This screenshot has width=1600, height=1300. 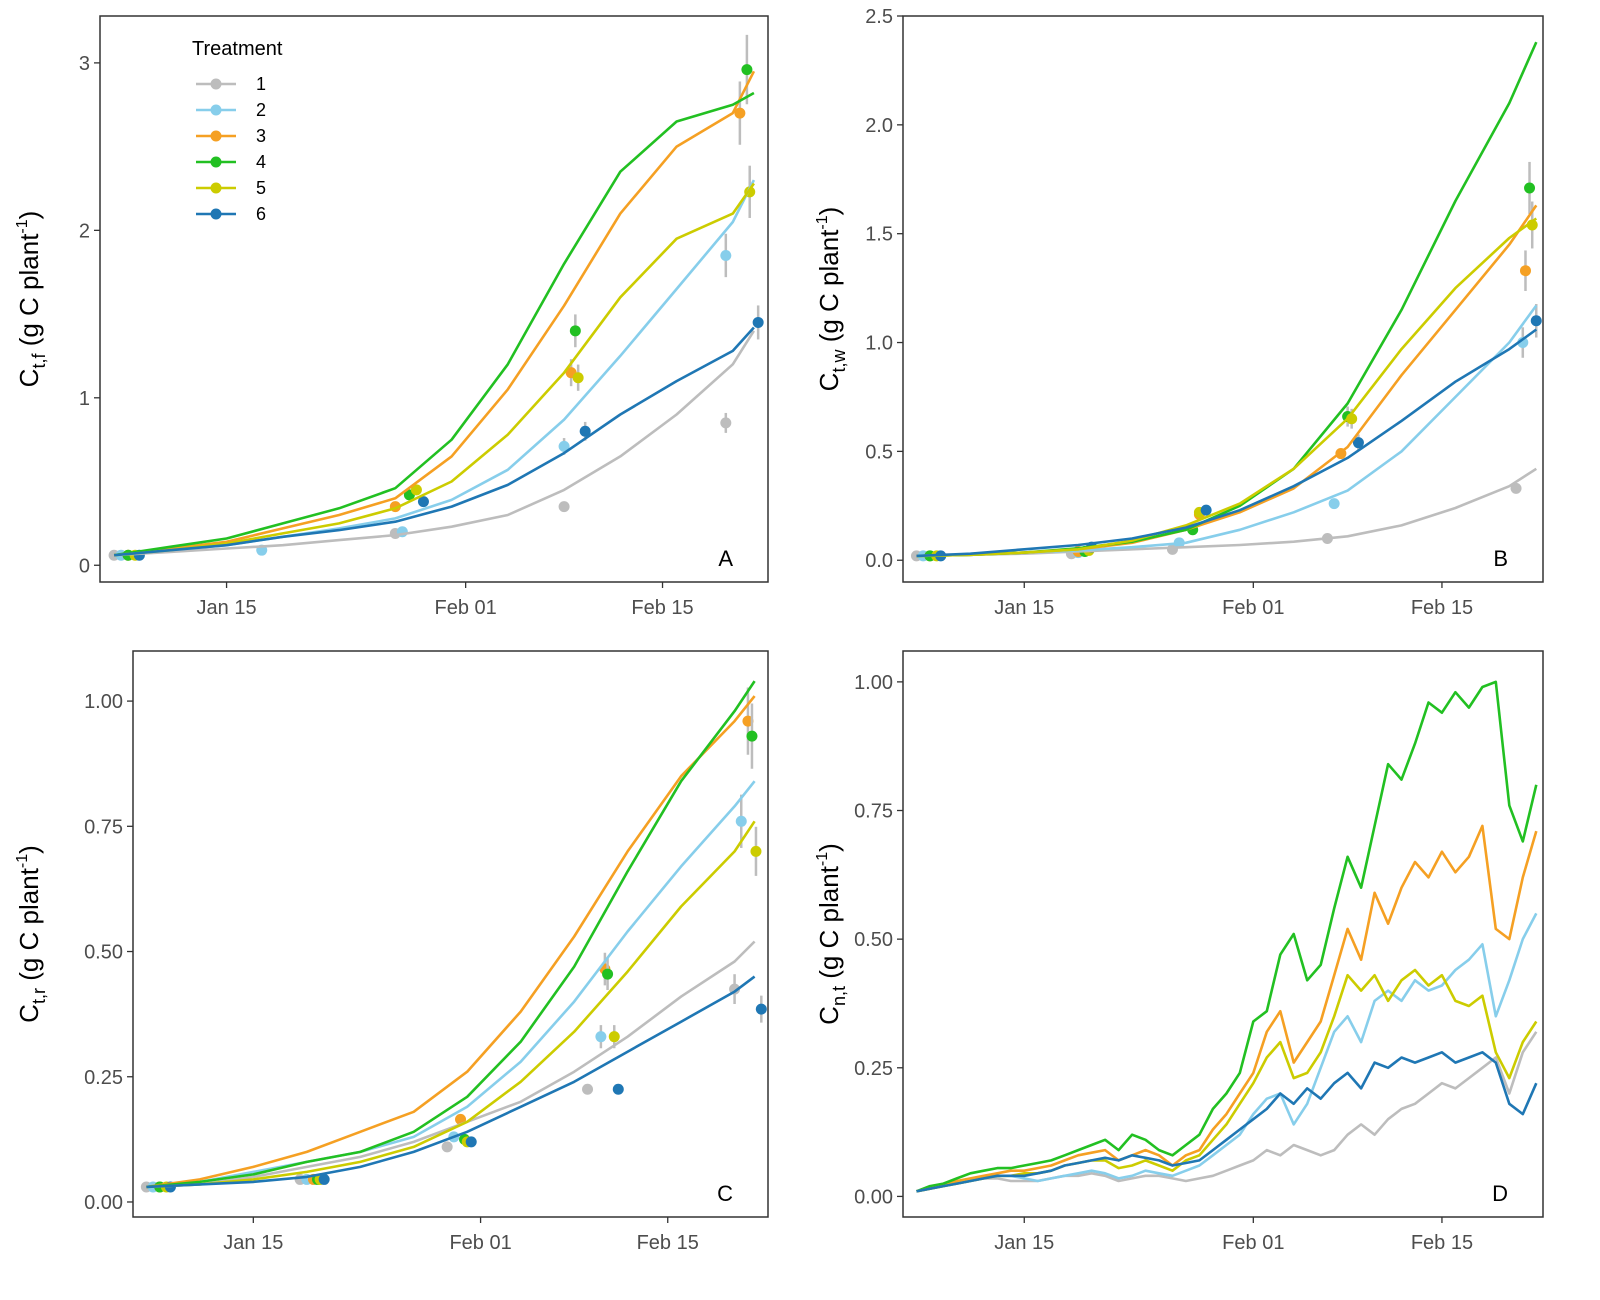 What do you see at coordinates (480, 1243) in the screenshot?
I see `x-tick-label: Feb 01` at bounding box center [480, 1243].